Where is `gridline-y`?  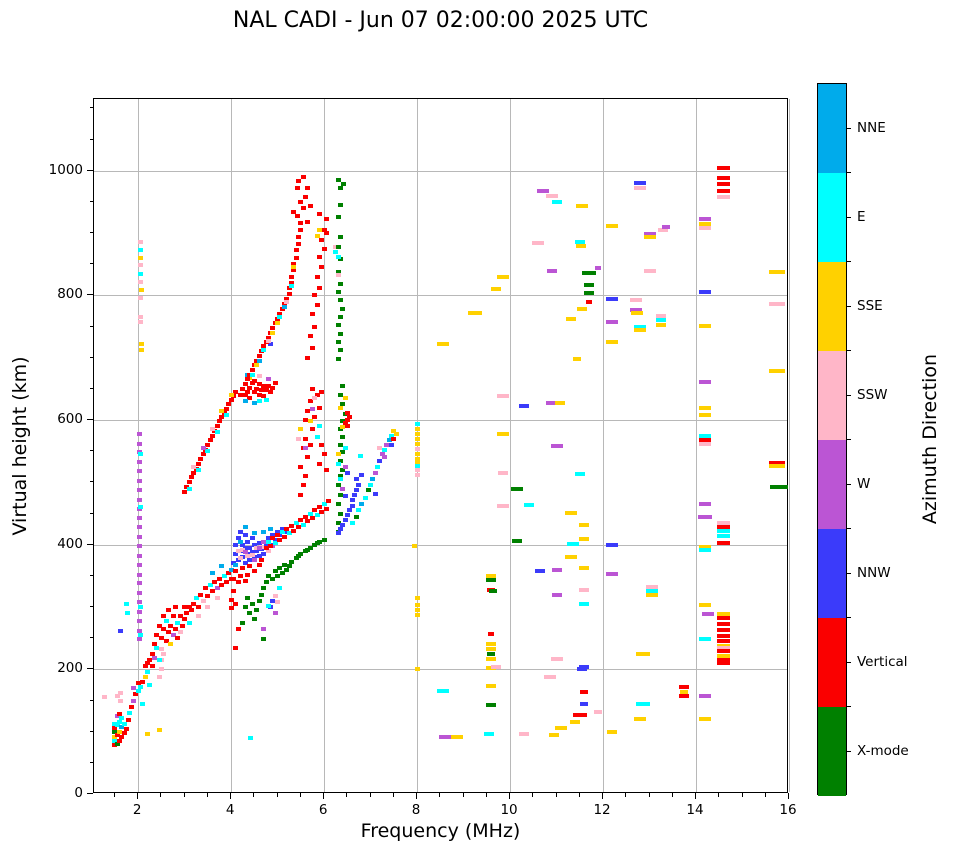
gridline-y is located at coordinates (440, 670).